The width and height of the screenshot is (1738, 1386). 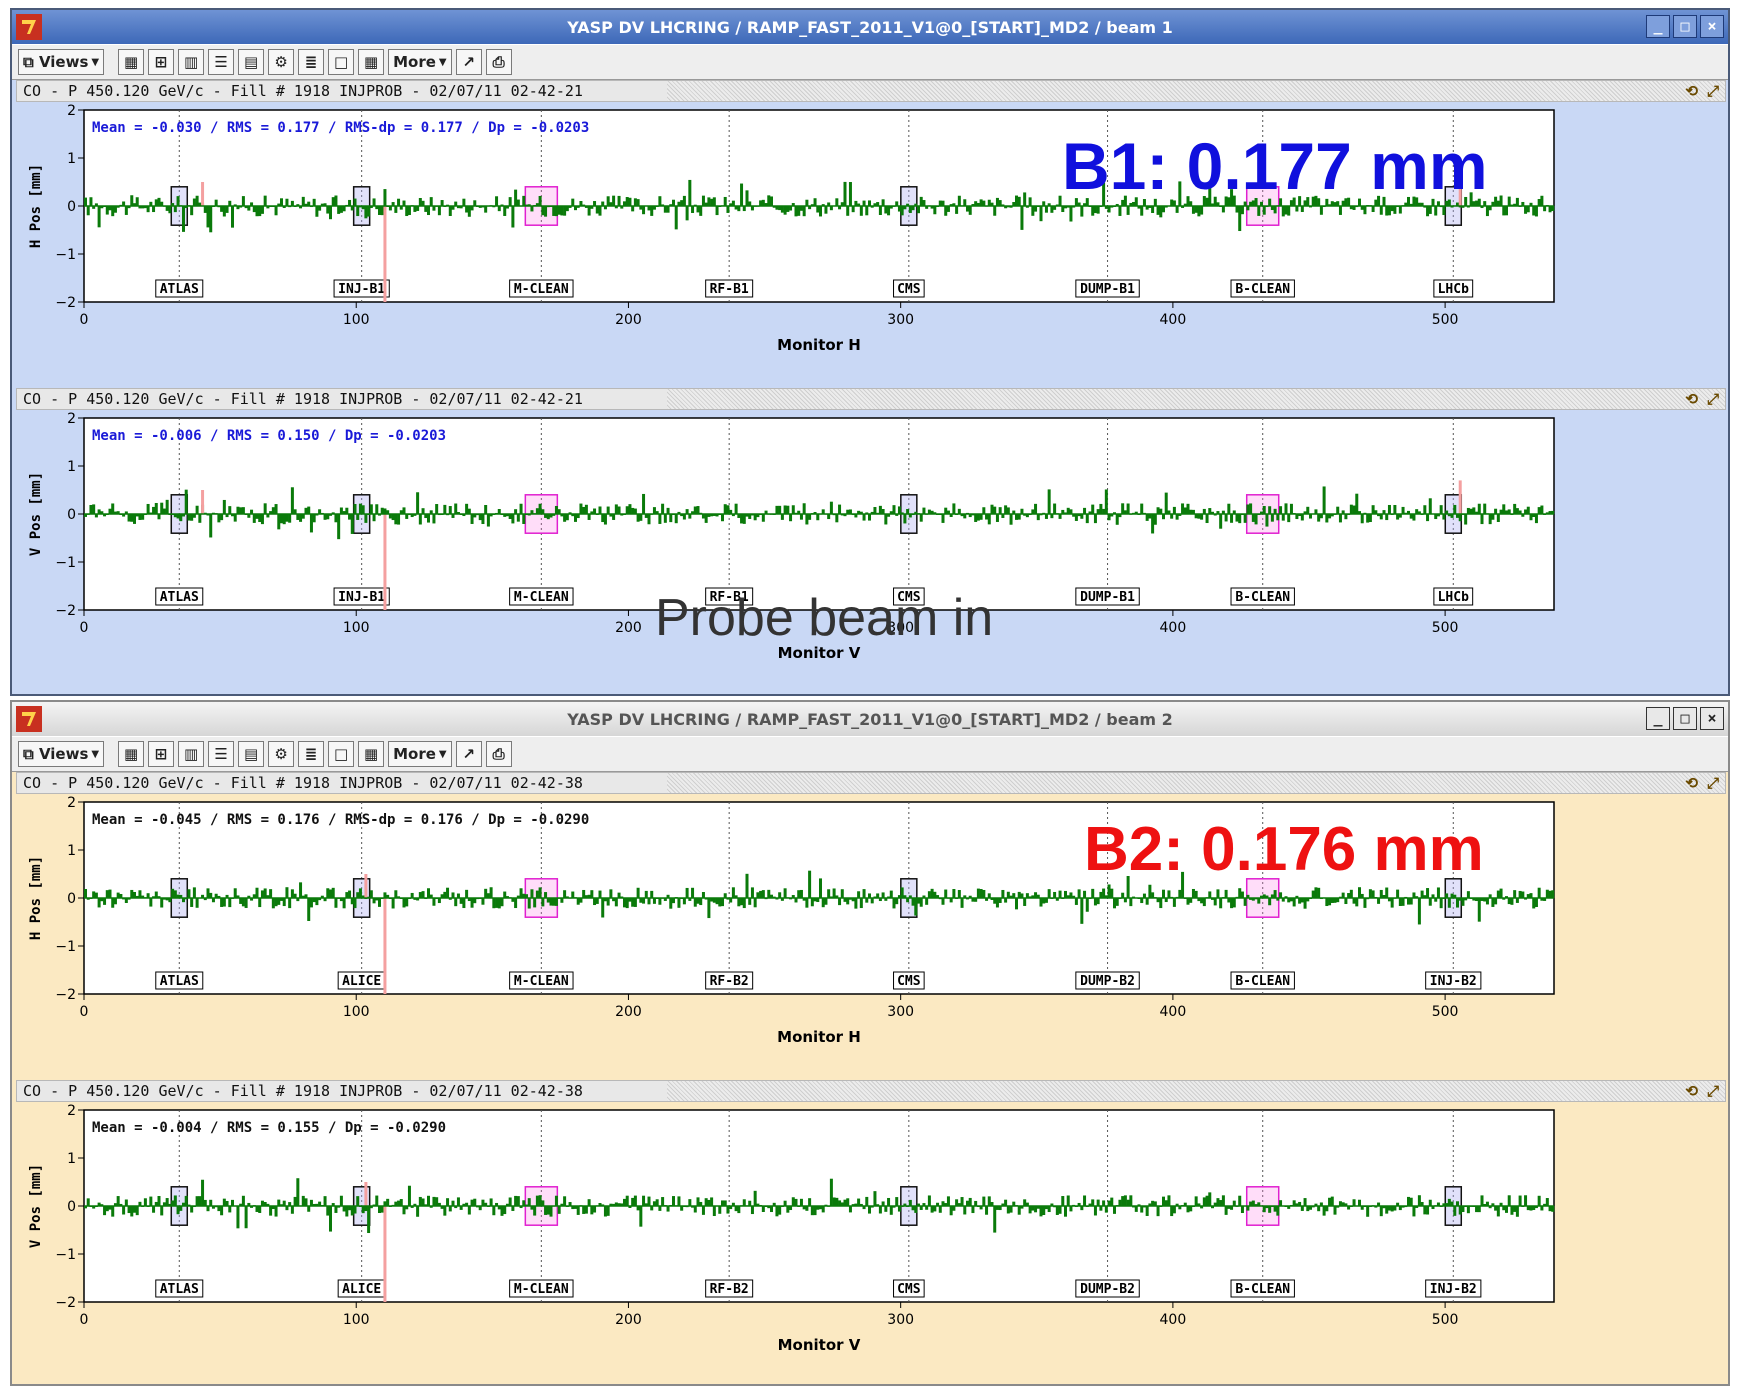 I want to click on x-axis-label: Monitor V, so click(x=819, y=1345).